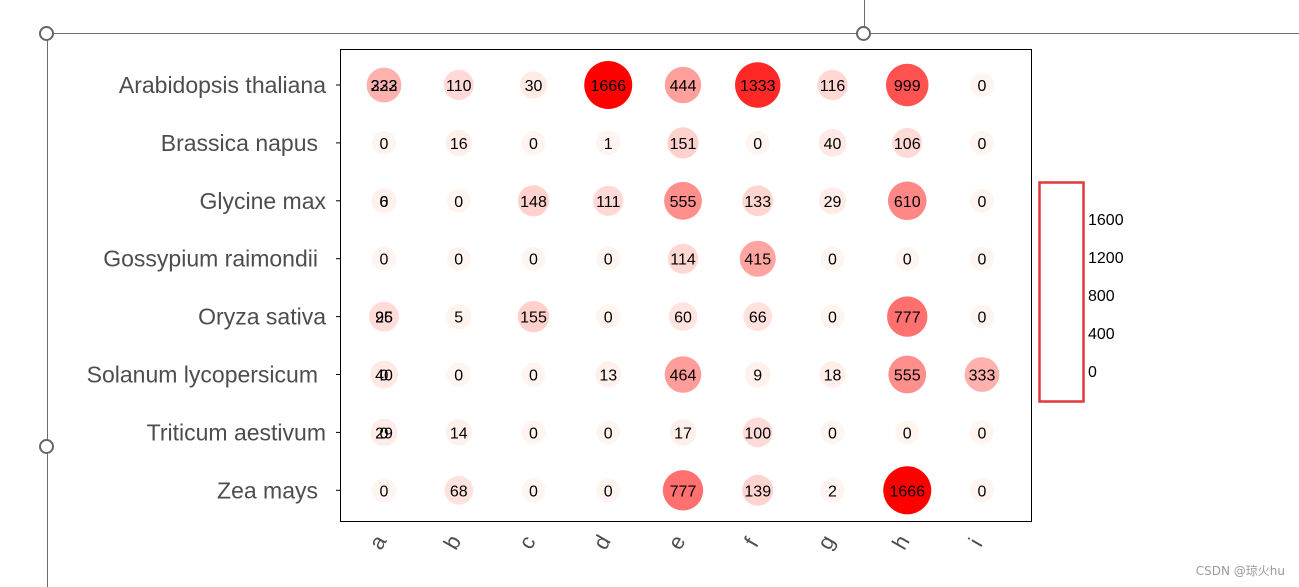 This screenshot has height=587, width=1299. Describe the element at coordinates (262, 317) in the screenshot. I see `y-tick-label: Oryza sativa` at that location.